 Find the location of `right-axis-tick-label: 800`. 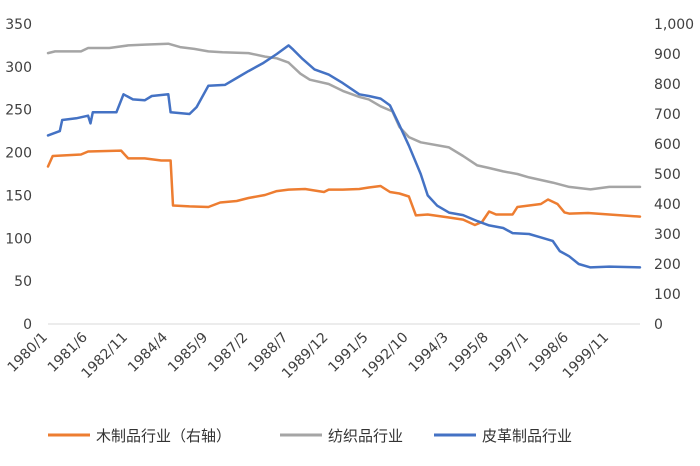

right-axis-tick-label: 800 is located at coordinates (667, 85).